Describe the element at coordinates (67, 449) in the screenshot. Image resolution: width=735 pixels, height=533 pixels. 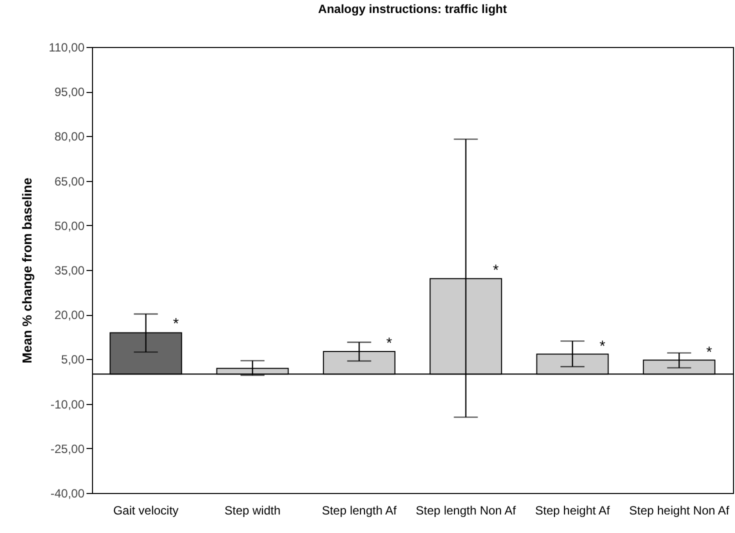
I see `y-tick-label: -25,00` at that location.